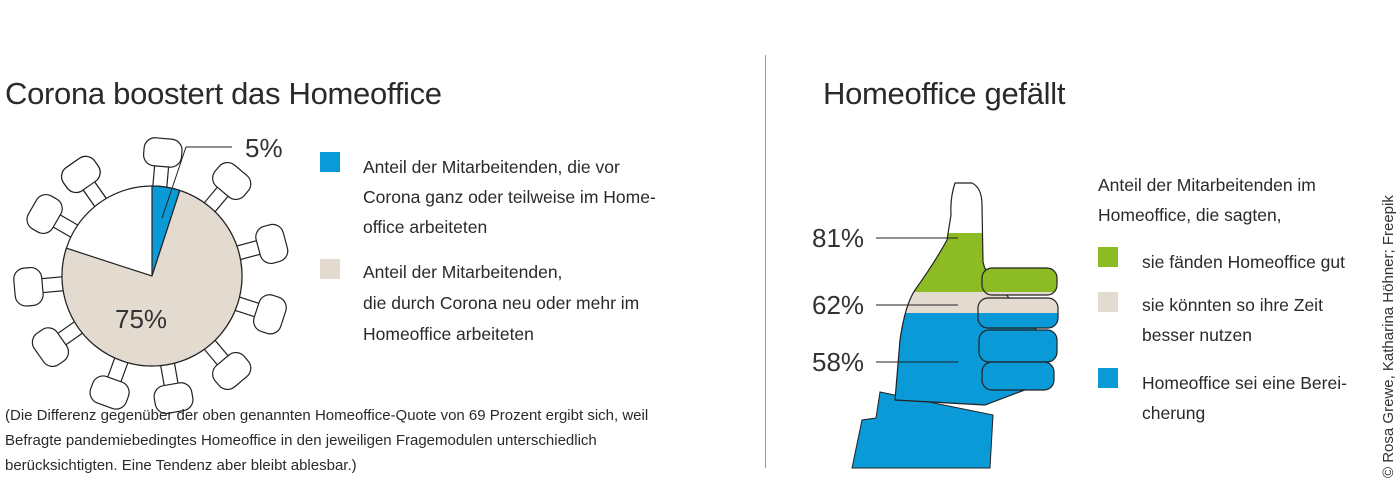 The width and height of the screenshot is (1400, 483). I want to click on intro-line: Homeoffice, die sagten,, so click(1190, 215).